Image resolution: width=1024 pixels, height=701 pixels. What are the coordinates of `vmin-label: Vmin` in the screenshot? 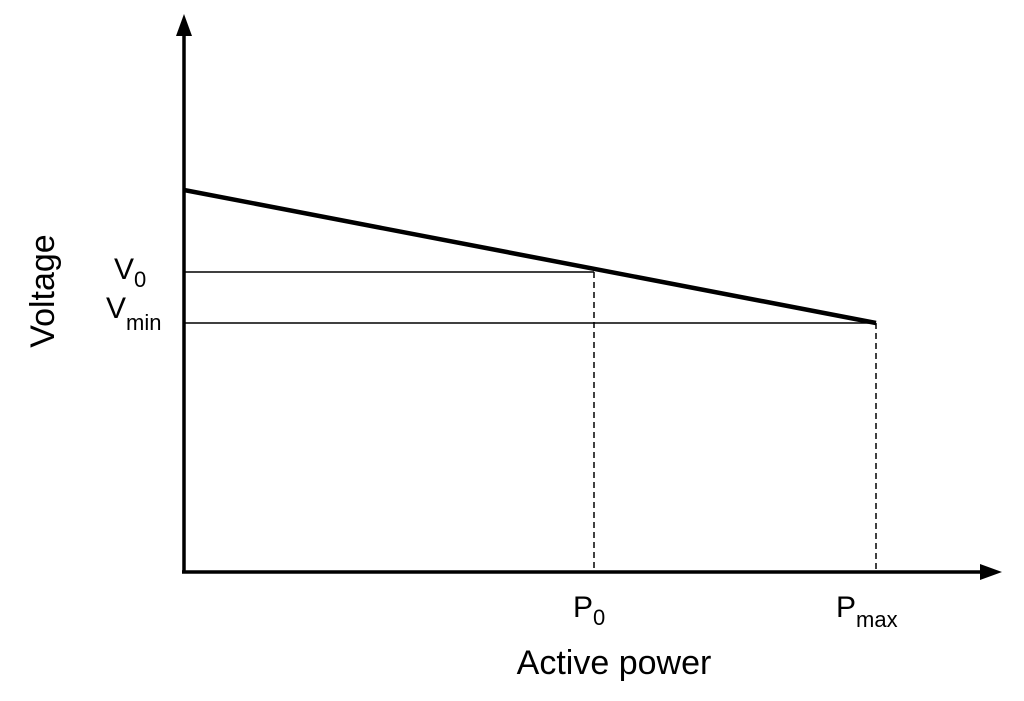 It's located at (133, 313).